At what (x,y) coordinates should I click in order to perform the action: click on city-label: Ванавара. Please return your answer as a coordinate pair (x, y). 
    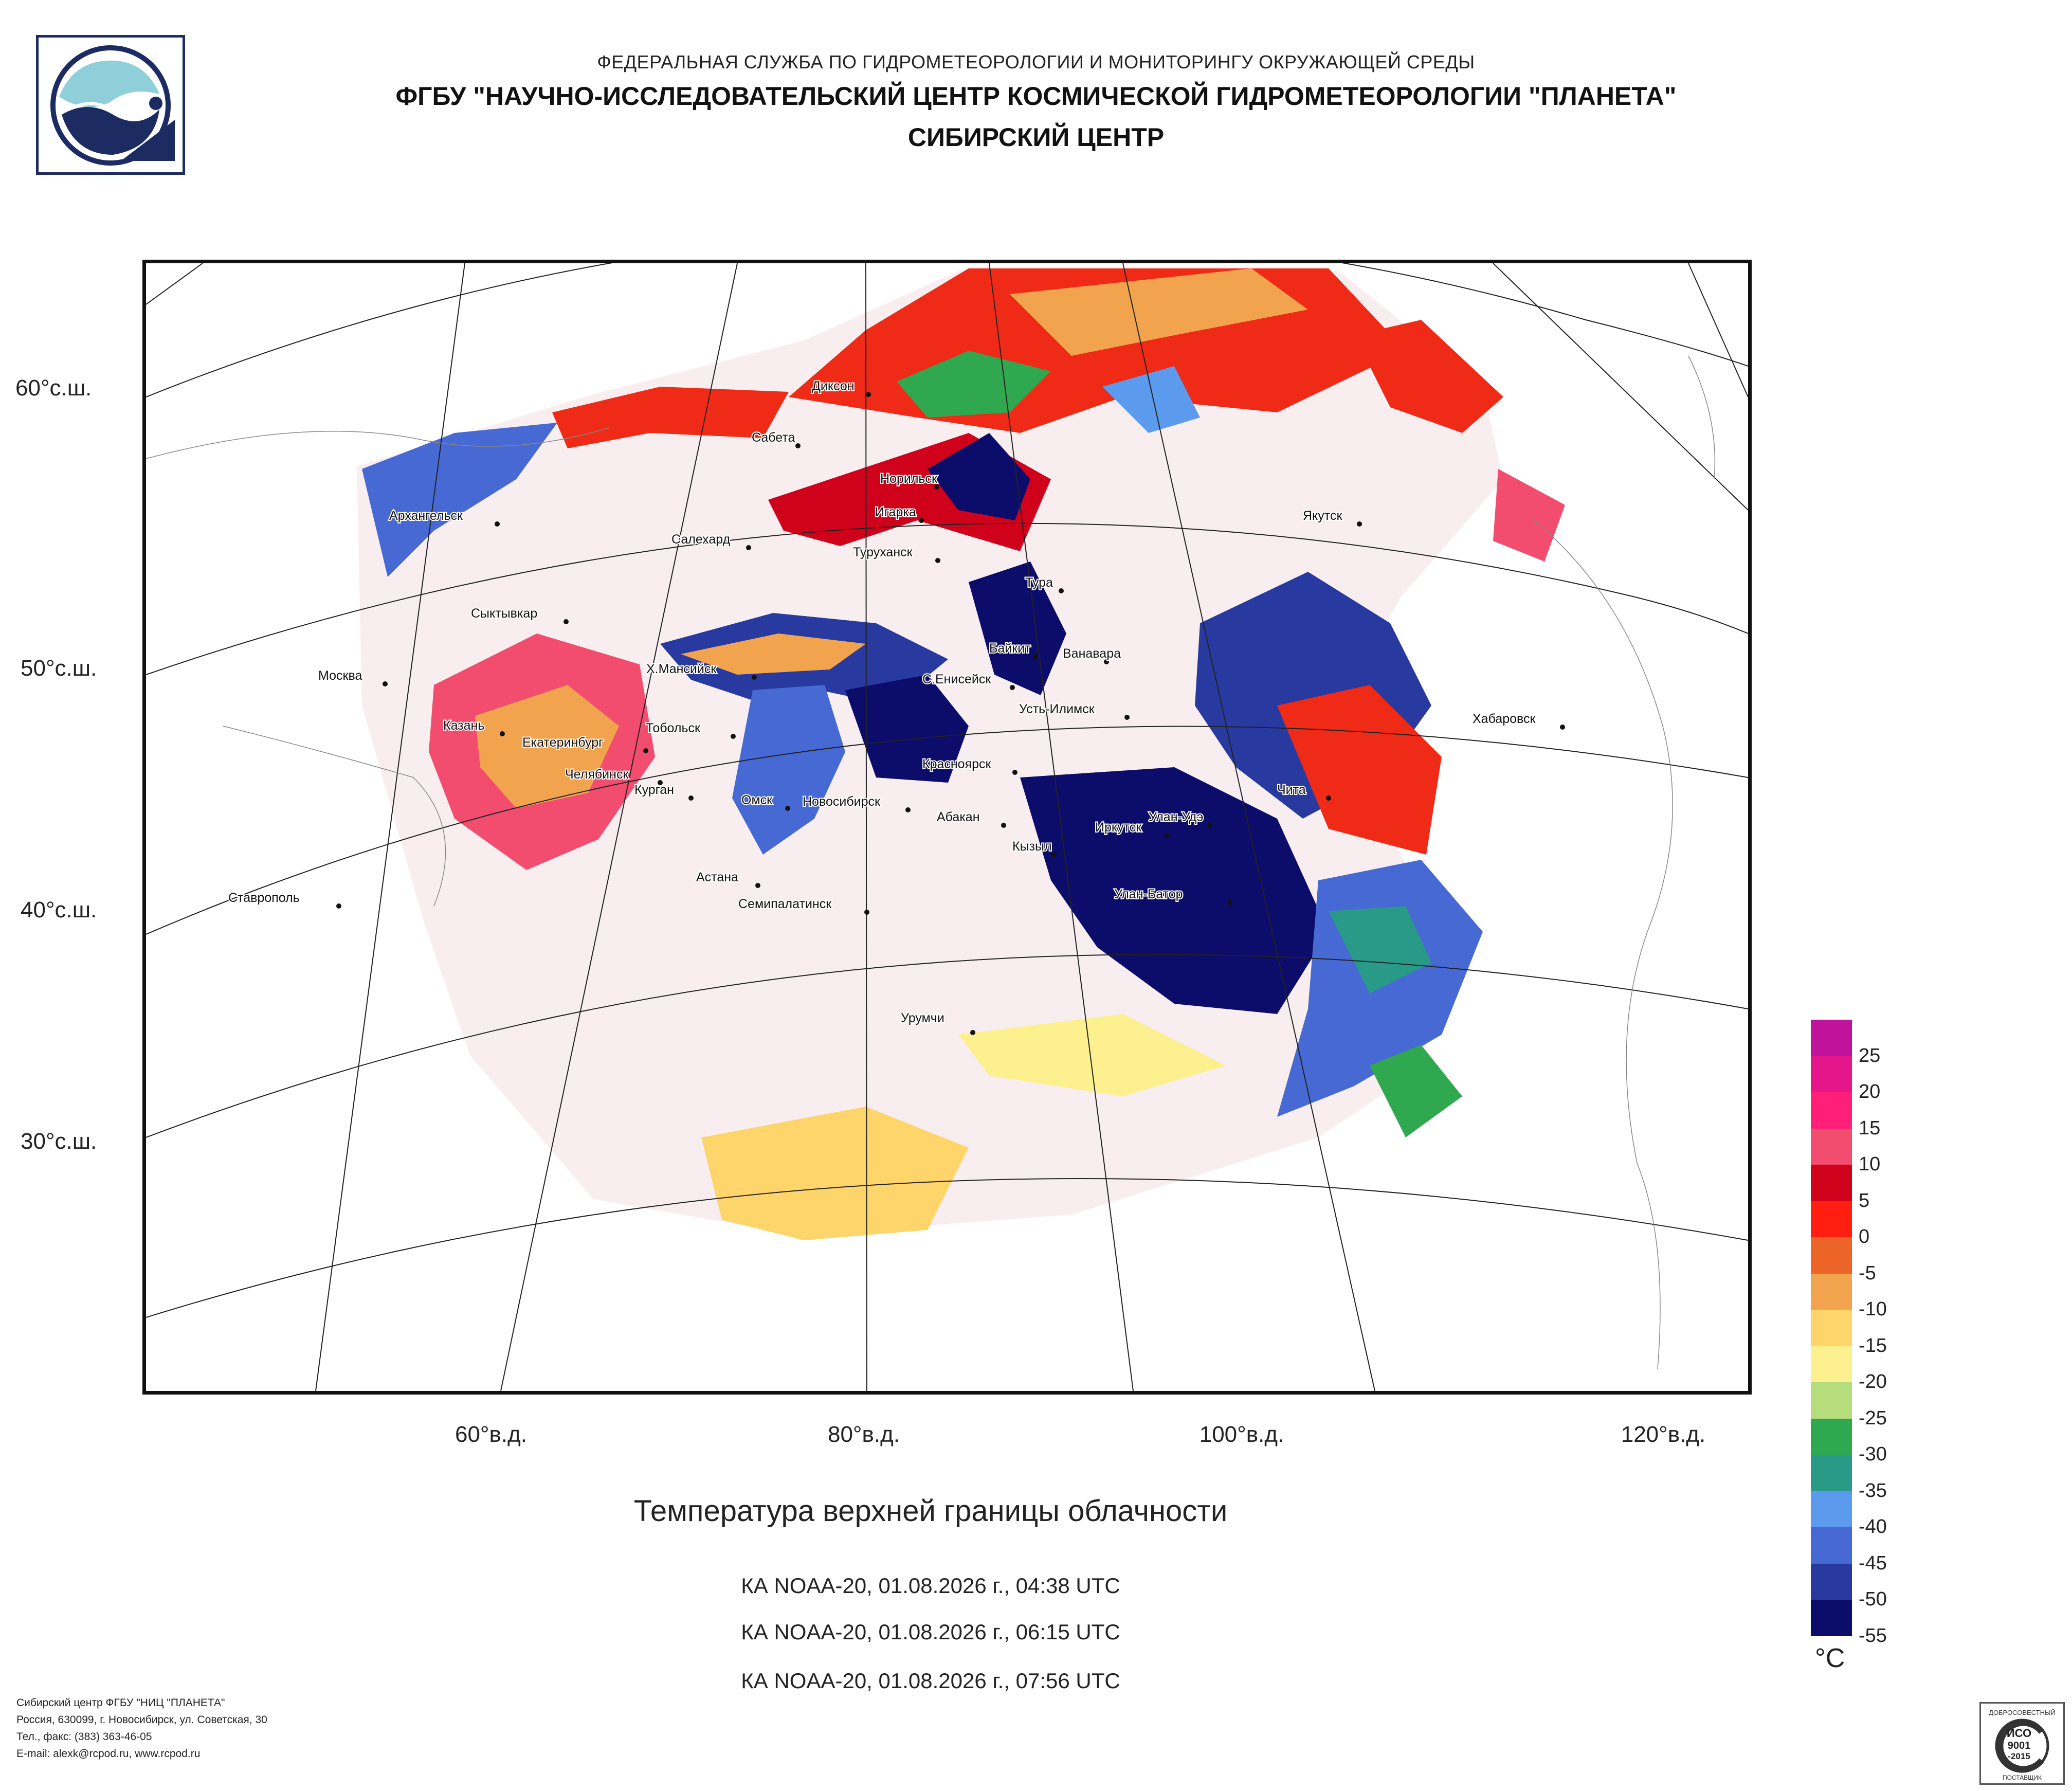
    Looking at the image, I should click on (1092, 653).